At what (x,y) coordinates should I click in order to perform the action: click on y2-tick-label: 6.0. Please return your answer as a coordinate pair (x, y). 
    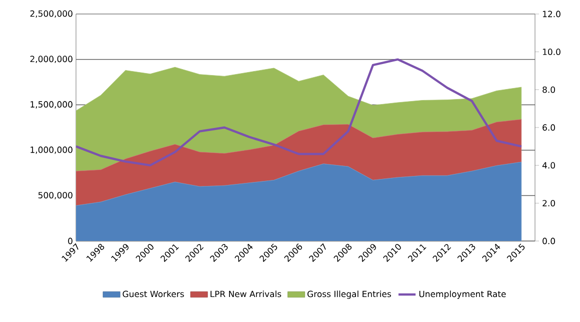
    Looking at the image, I should click on (548, 127).